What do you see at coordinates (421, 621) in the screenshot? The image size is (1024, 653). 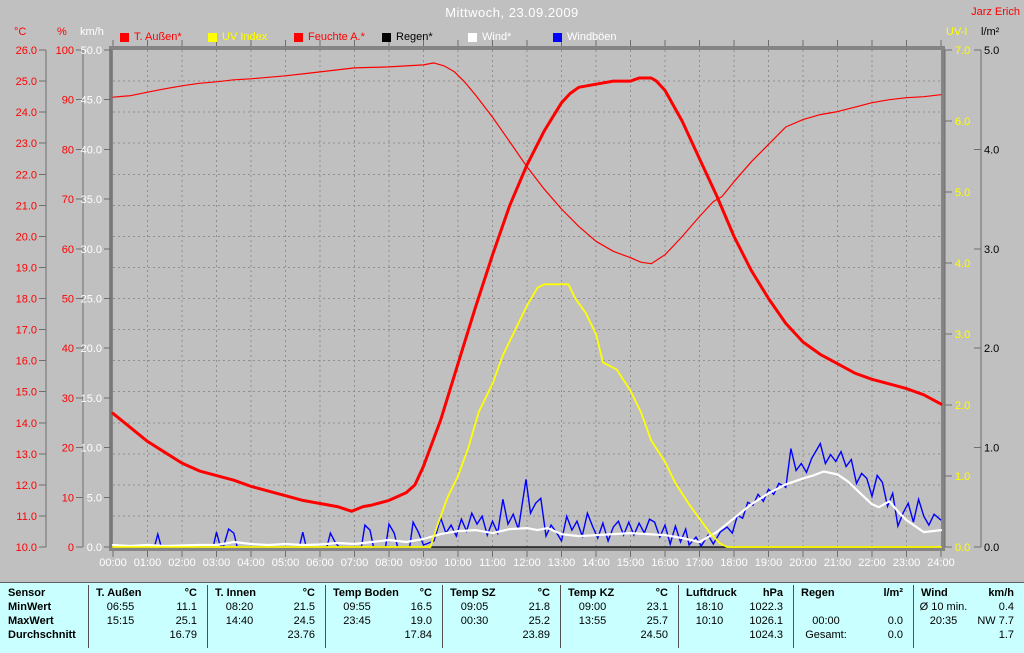 I see `max-value: 19.0` at bounding box center [421, 621].